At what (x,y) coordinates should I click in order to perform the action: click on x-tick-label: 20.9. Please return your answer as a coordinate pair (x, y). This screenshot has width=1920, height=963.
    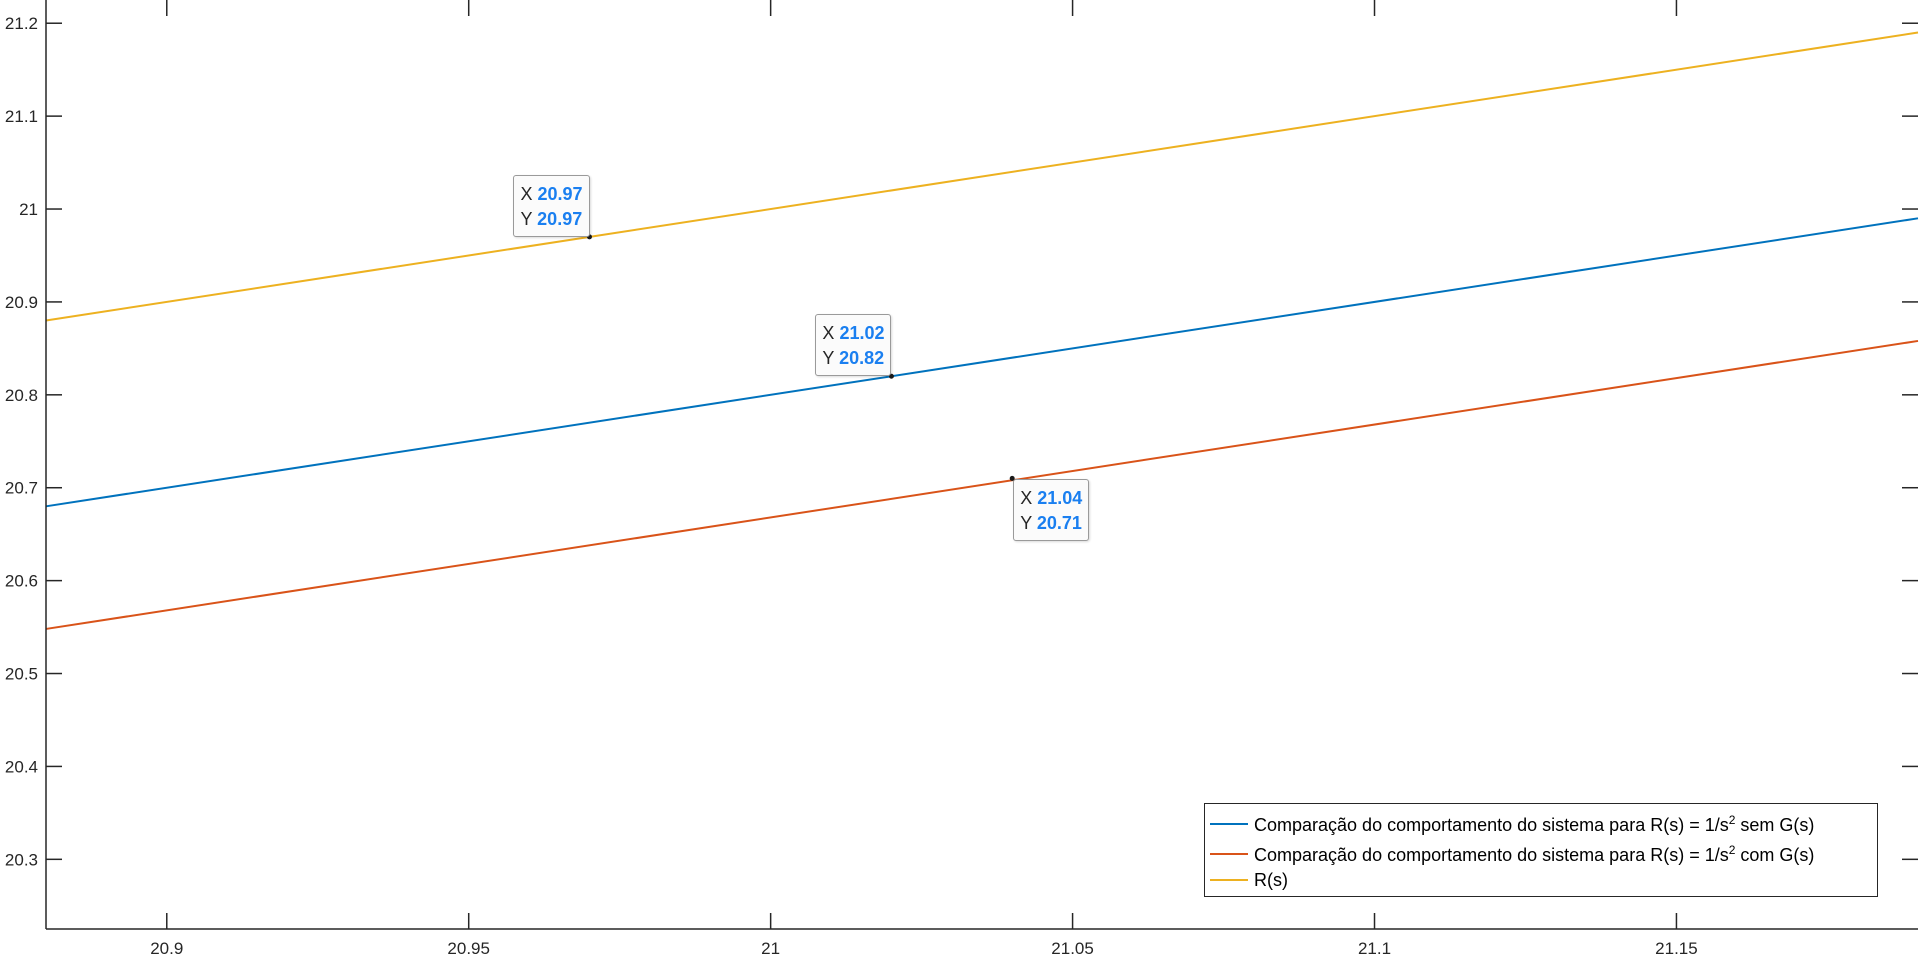
    Looking at the image, I should click on (166, 948).